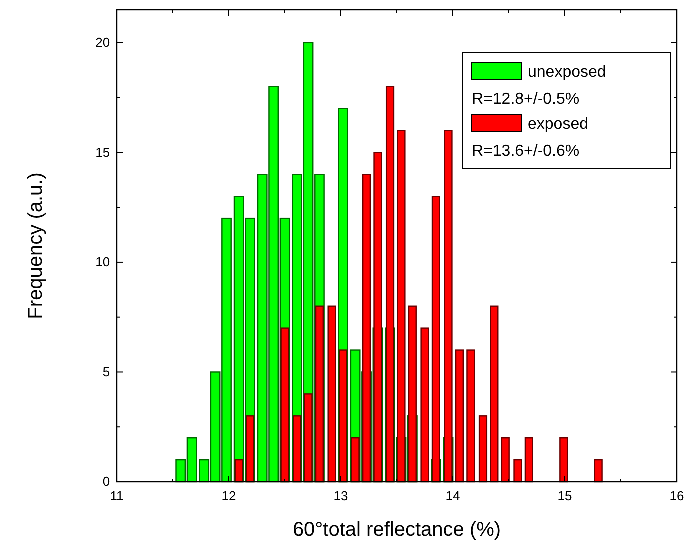 Image resolution: width=689 pixels, height=554 pixels. I want to click on x-tick-label: 13, so click(341, 496).